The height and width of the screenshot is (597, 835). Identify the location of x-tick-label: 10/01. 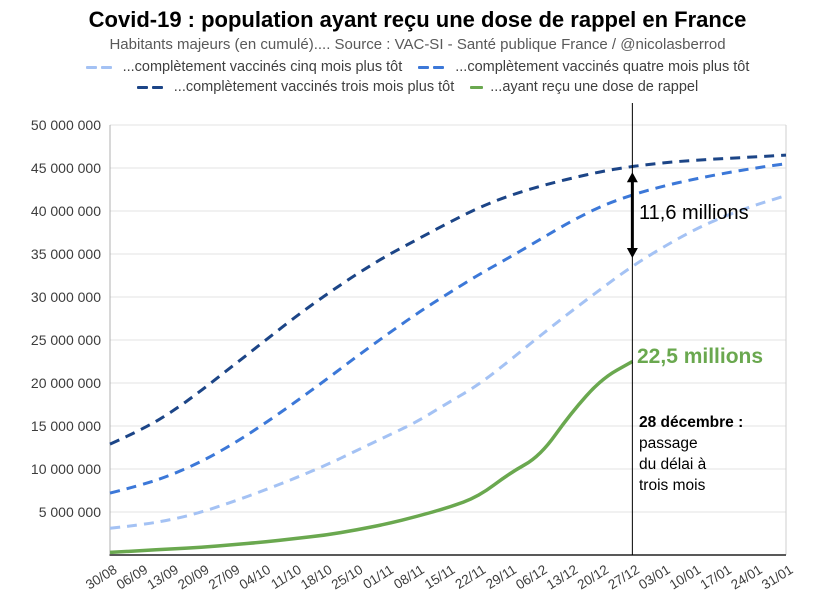
(685, 577).